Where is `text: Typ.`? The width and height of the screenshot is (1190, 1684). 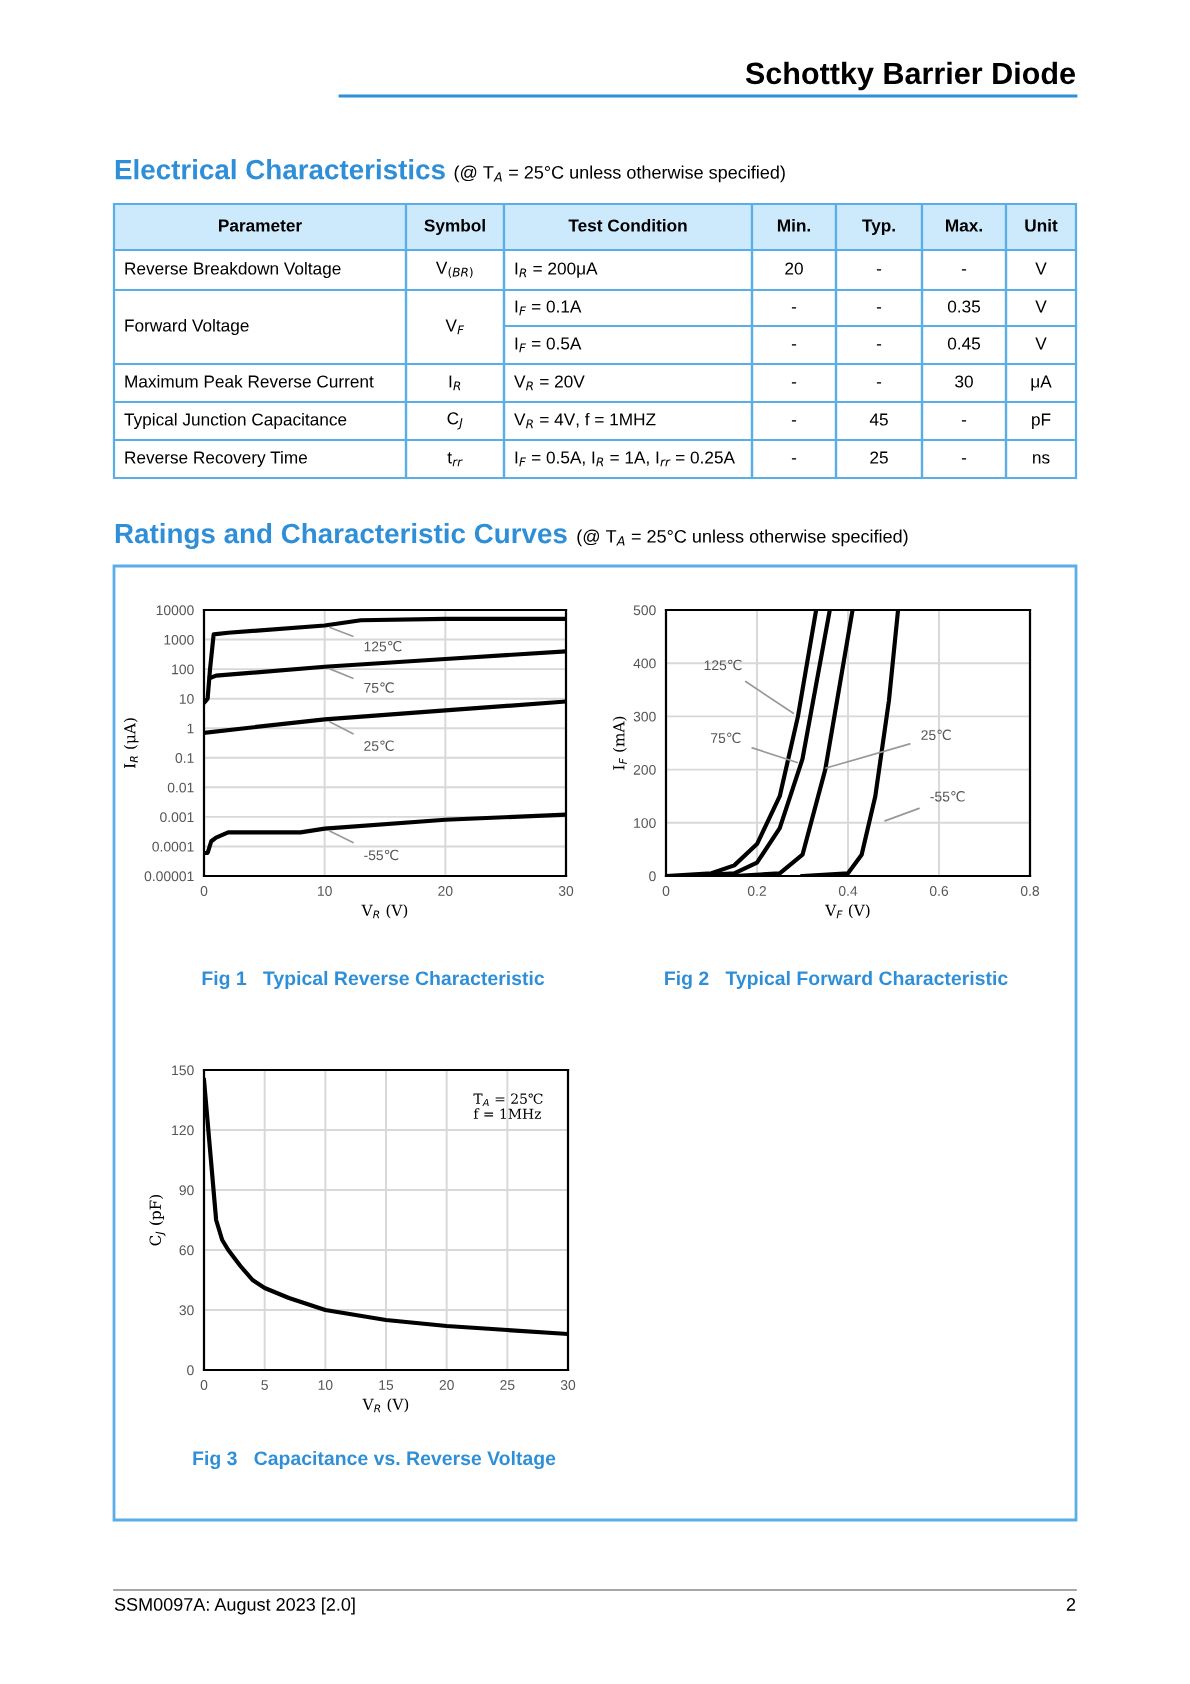
text: Typ. is located at coordinates (878, 227).